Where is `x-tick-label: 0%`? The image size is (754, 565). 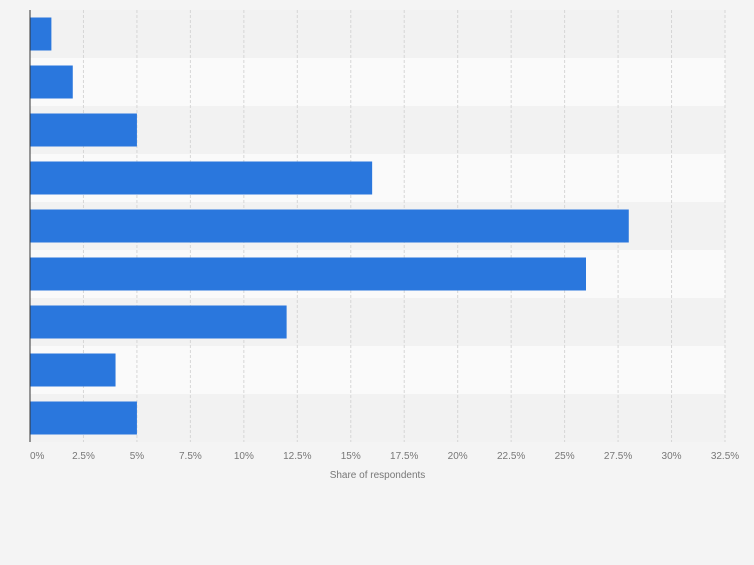 x-tick-label: 0% is located at coordinates (37, 456).